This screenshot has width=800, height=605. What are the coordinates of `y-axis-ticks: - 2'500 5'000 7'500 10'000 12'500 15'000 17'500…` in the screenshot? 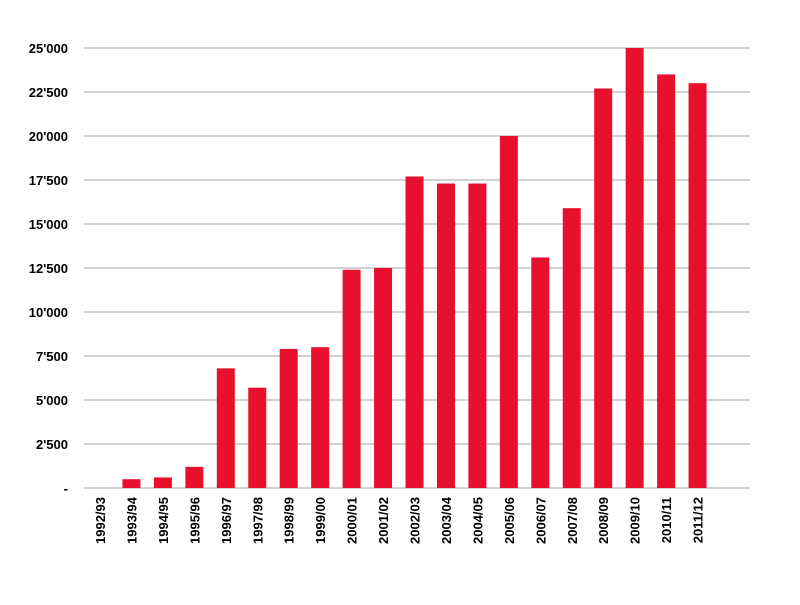 It's located at (48, 268).